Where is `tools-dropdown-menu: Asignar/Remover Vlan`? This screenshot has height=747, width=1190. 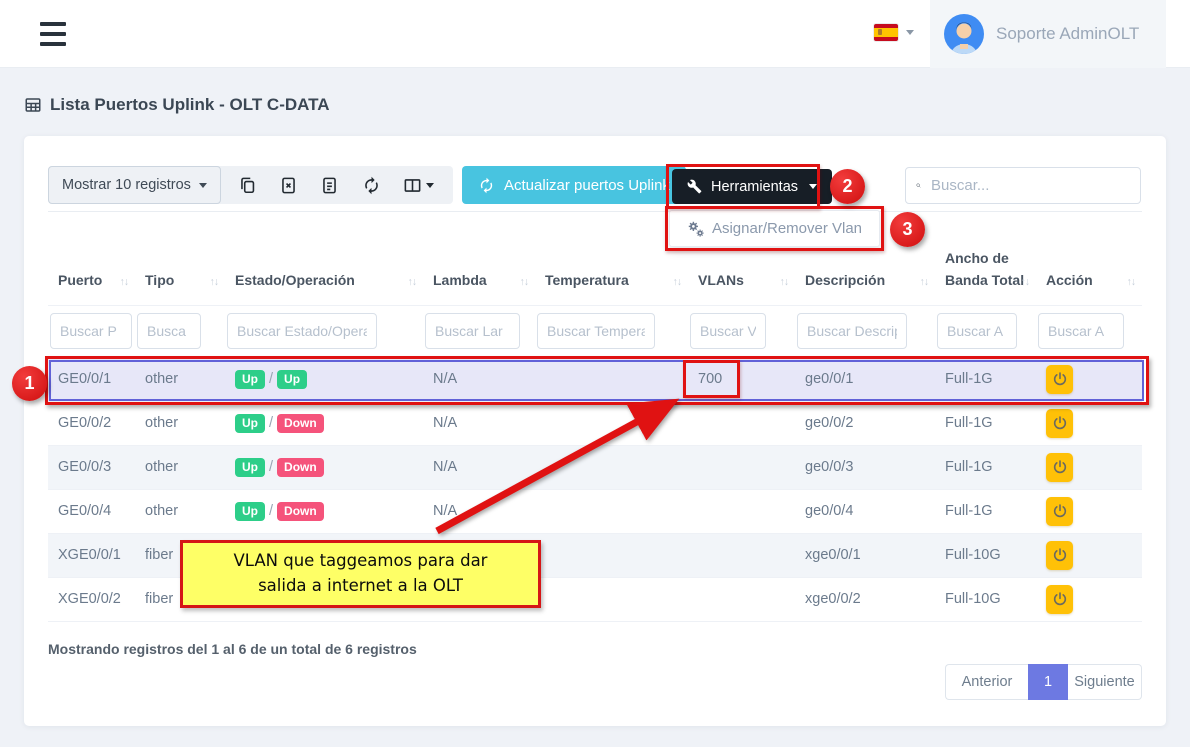
tools-dropdown-menu: Asignar/Remover Vlan is located at coordinates (774, 228).